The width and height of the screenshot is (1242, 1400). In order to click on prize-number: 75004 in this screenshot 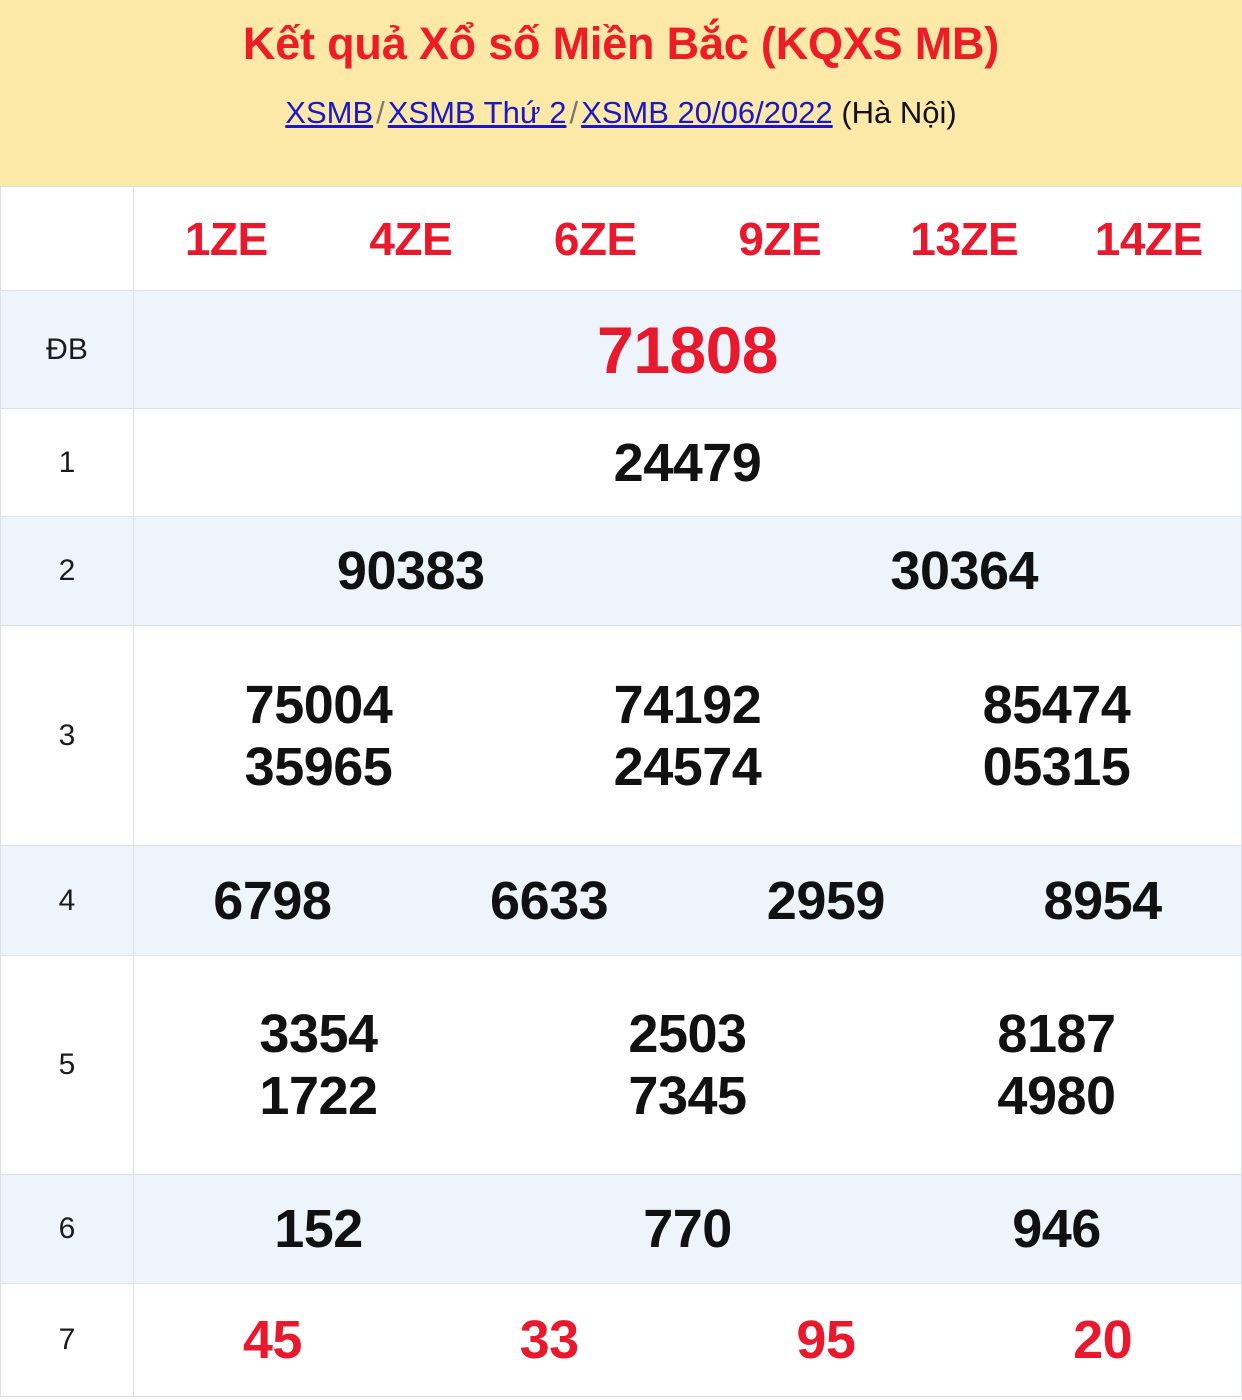, I will do `click(318, 704)`.